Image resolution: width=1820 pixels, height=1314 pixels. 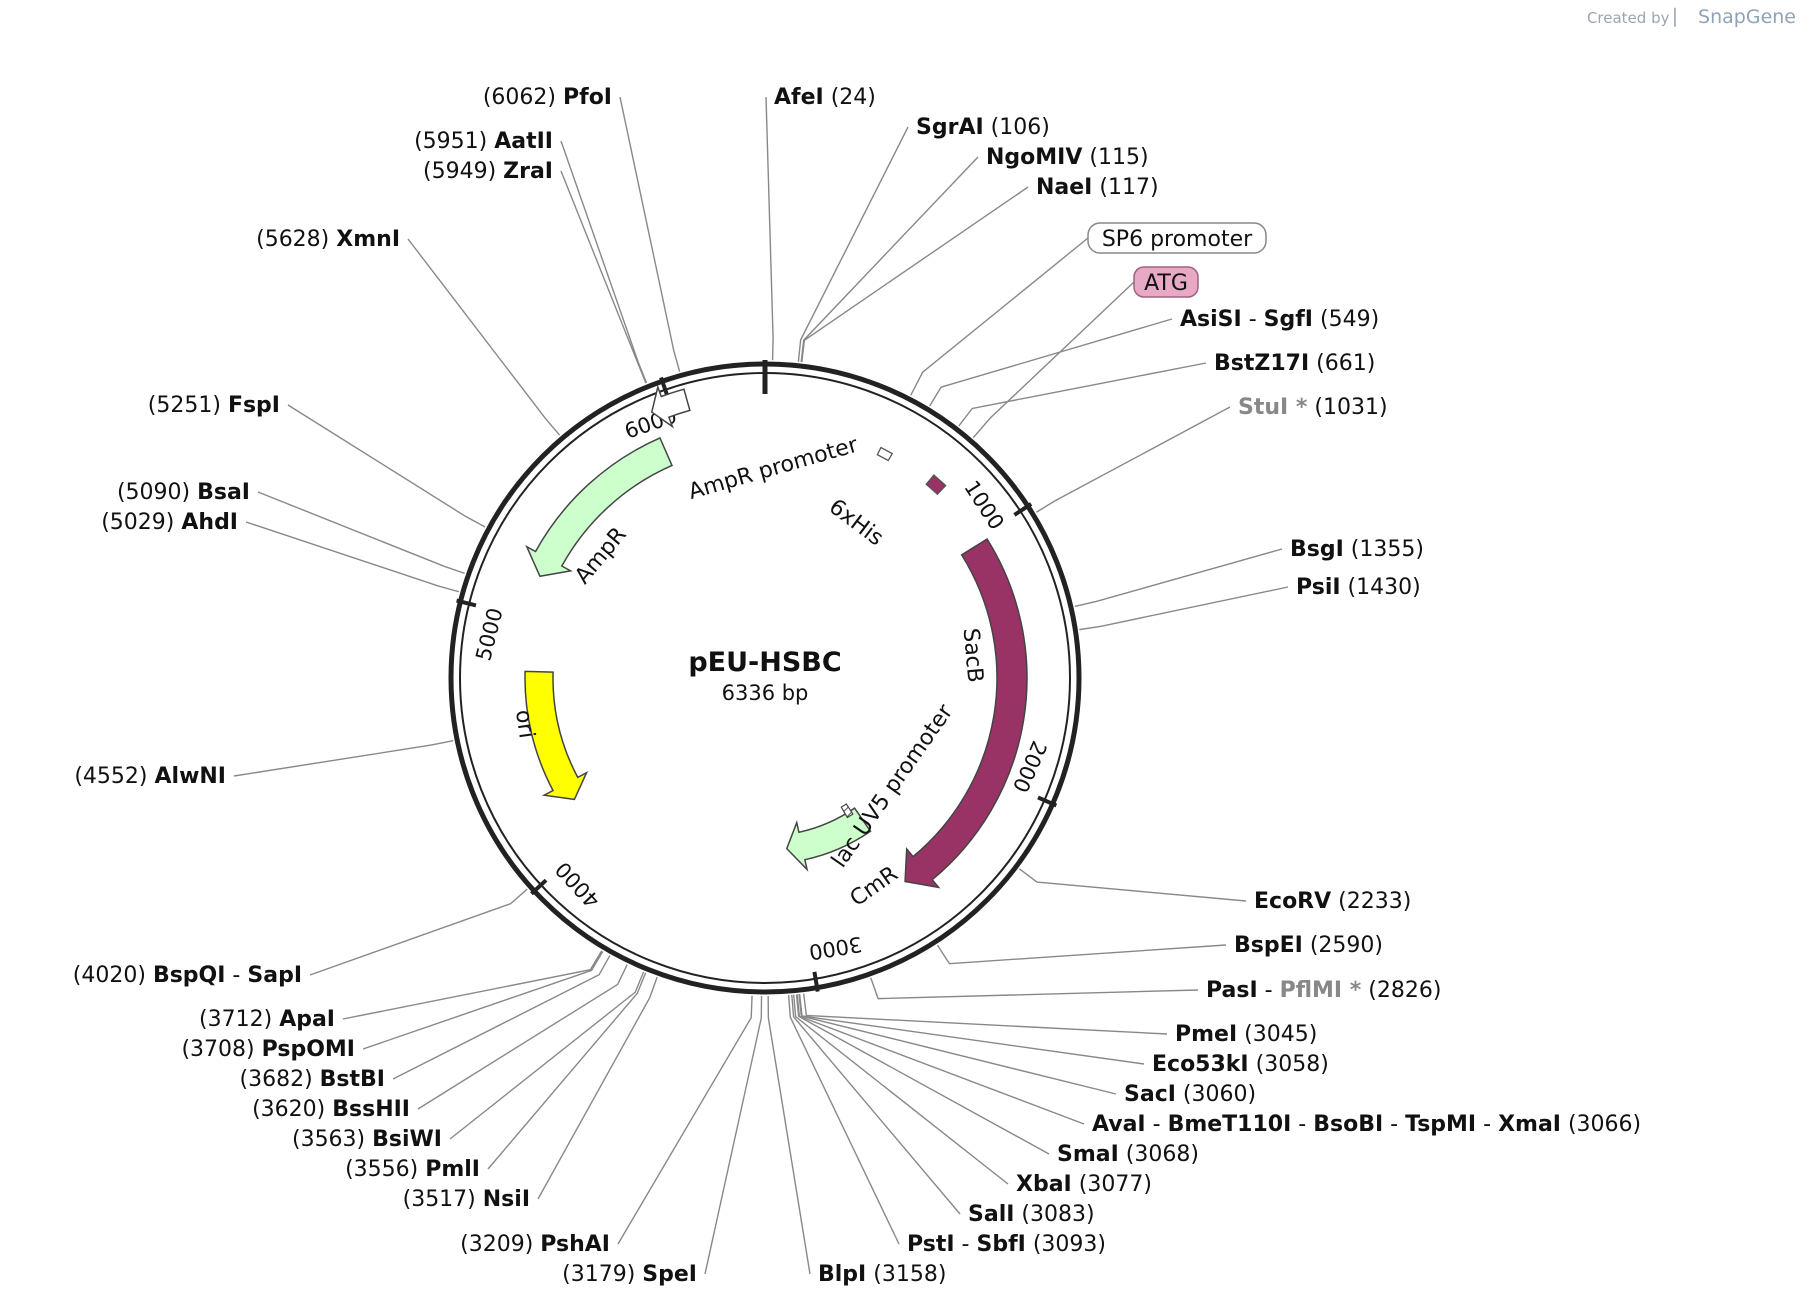 What do you see at coordinates (1268, 945) in the screenshot?
I see `site-enzyme-name: BspEI` at bounding box center [1268, 945].